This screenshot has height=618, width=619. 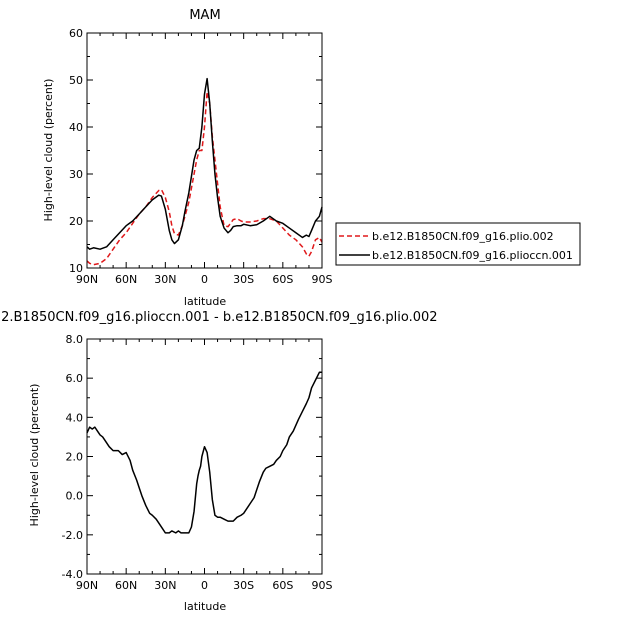 I want to click on bottom-chart-lines, so click(x=204, y=452).